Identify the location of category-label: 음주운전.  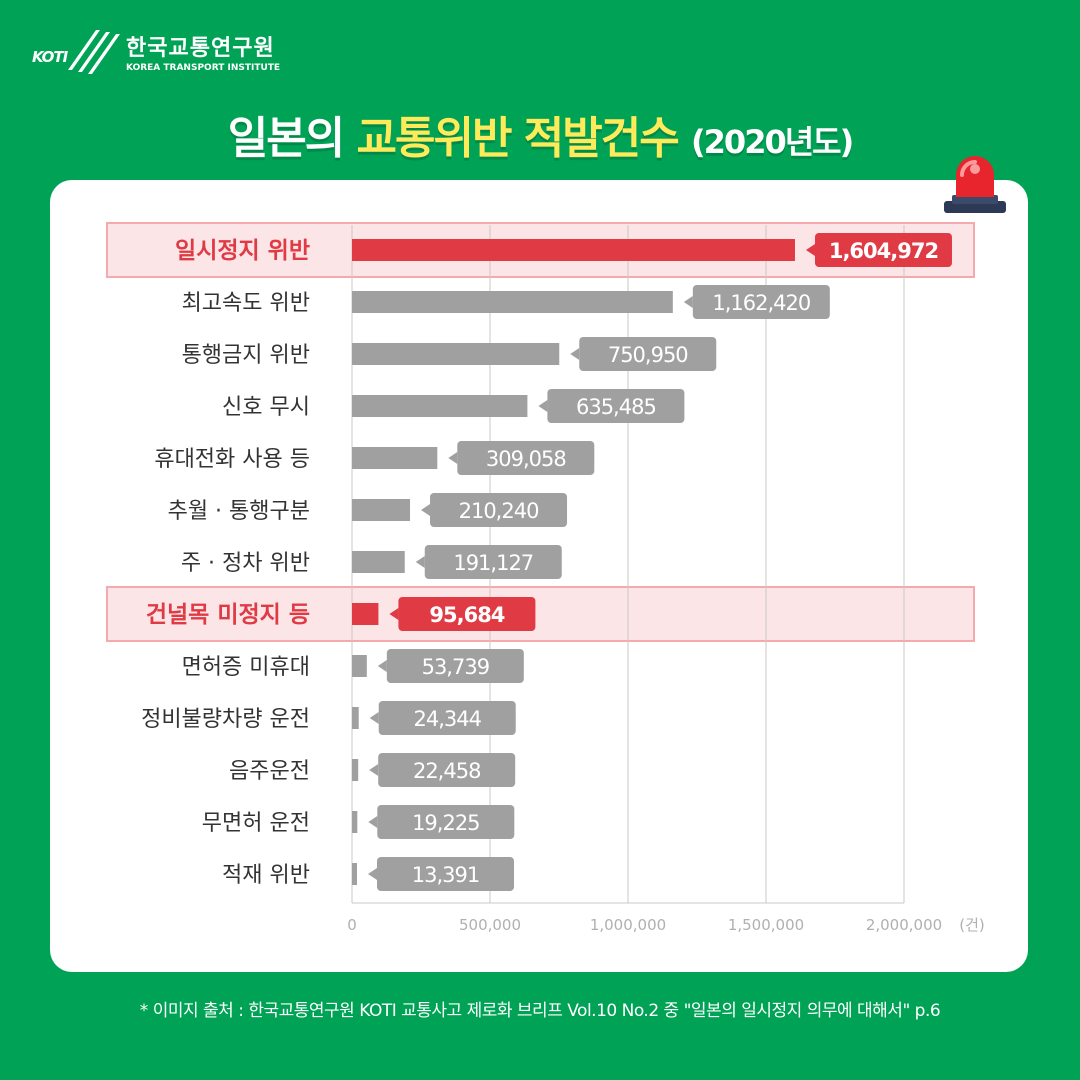
(269, 771).